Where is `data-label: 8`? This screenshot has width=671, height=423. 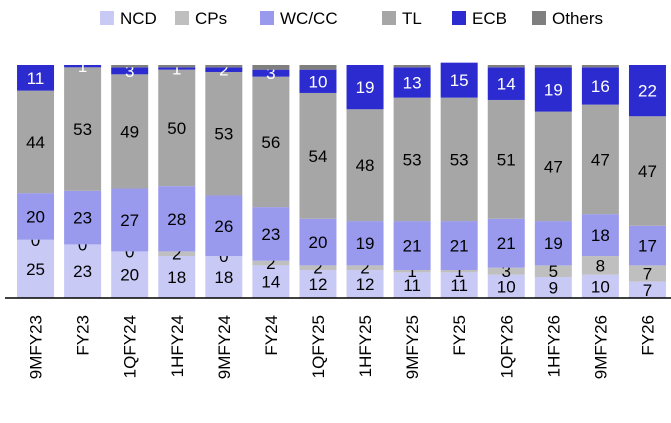
data-label: 8 is located at coordinates (600, 265).